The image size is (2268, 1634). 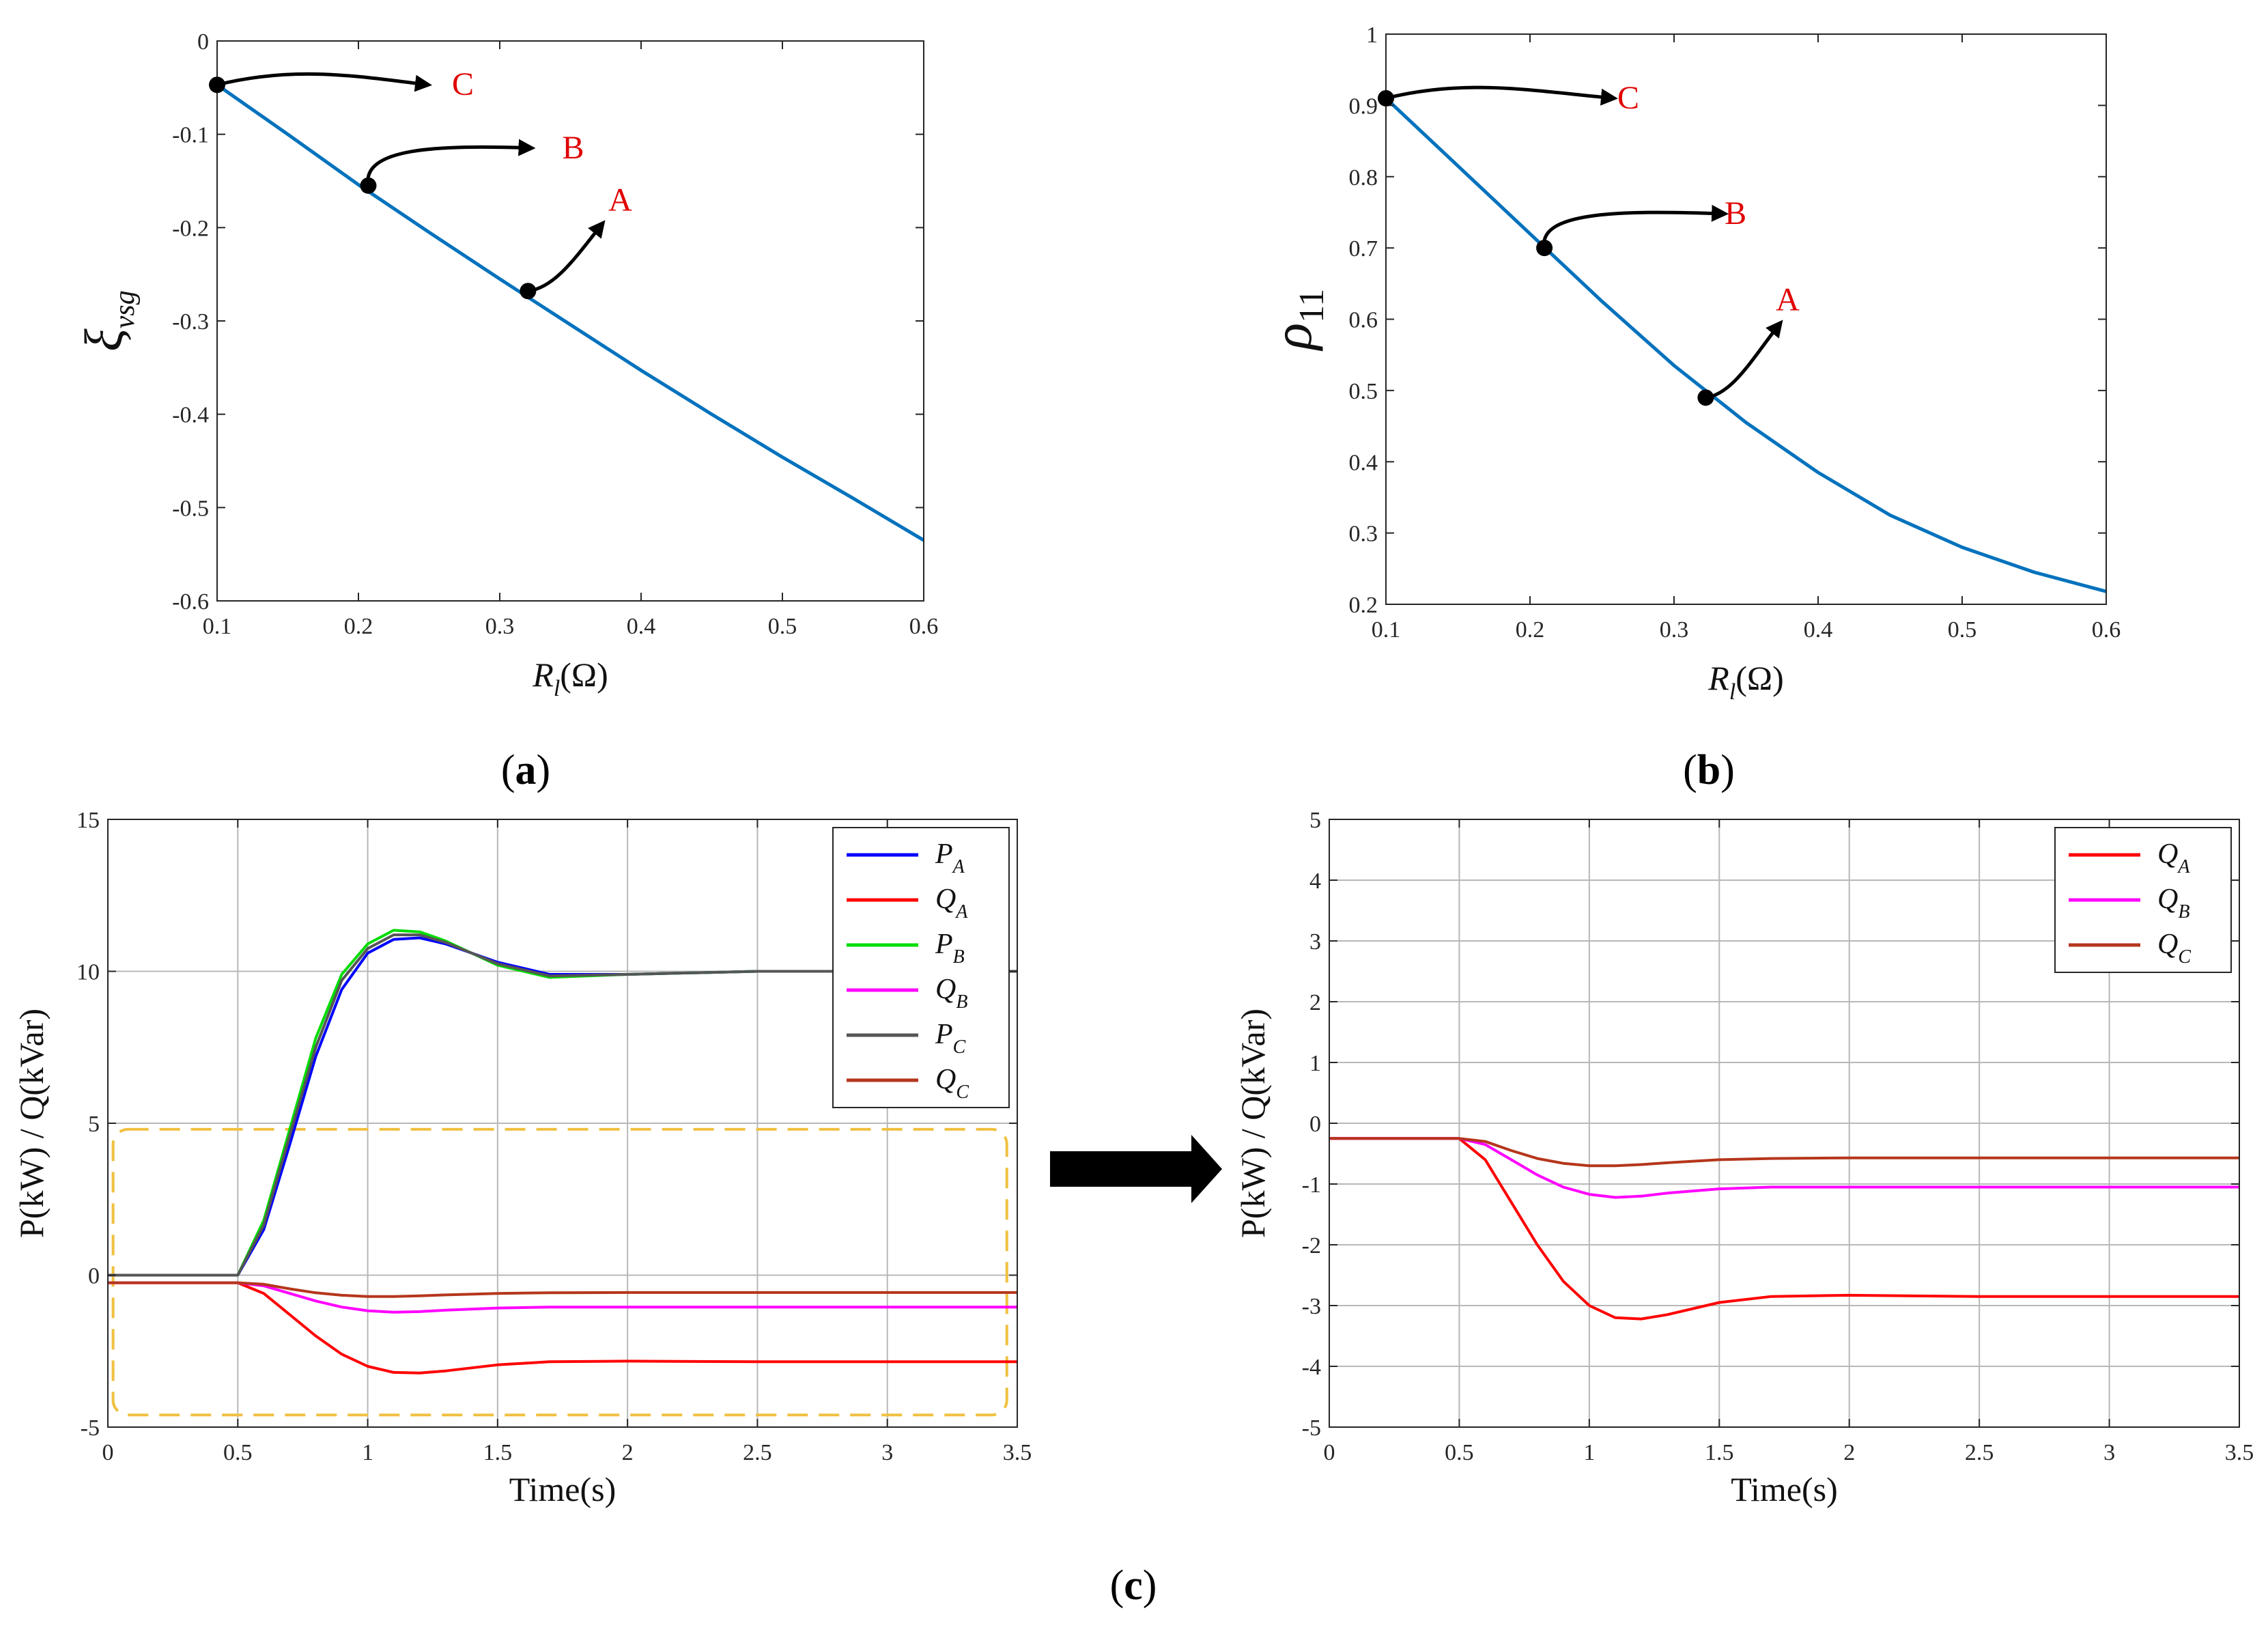 What do you see at coordinates (641, 626) in the screenshot?
I see `x-tick-label: 0.4` at bounding box center [641, 626].